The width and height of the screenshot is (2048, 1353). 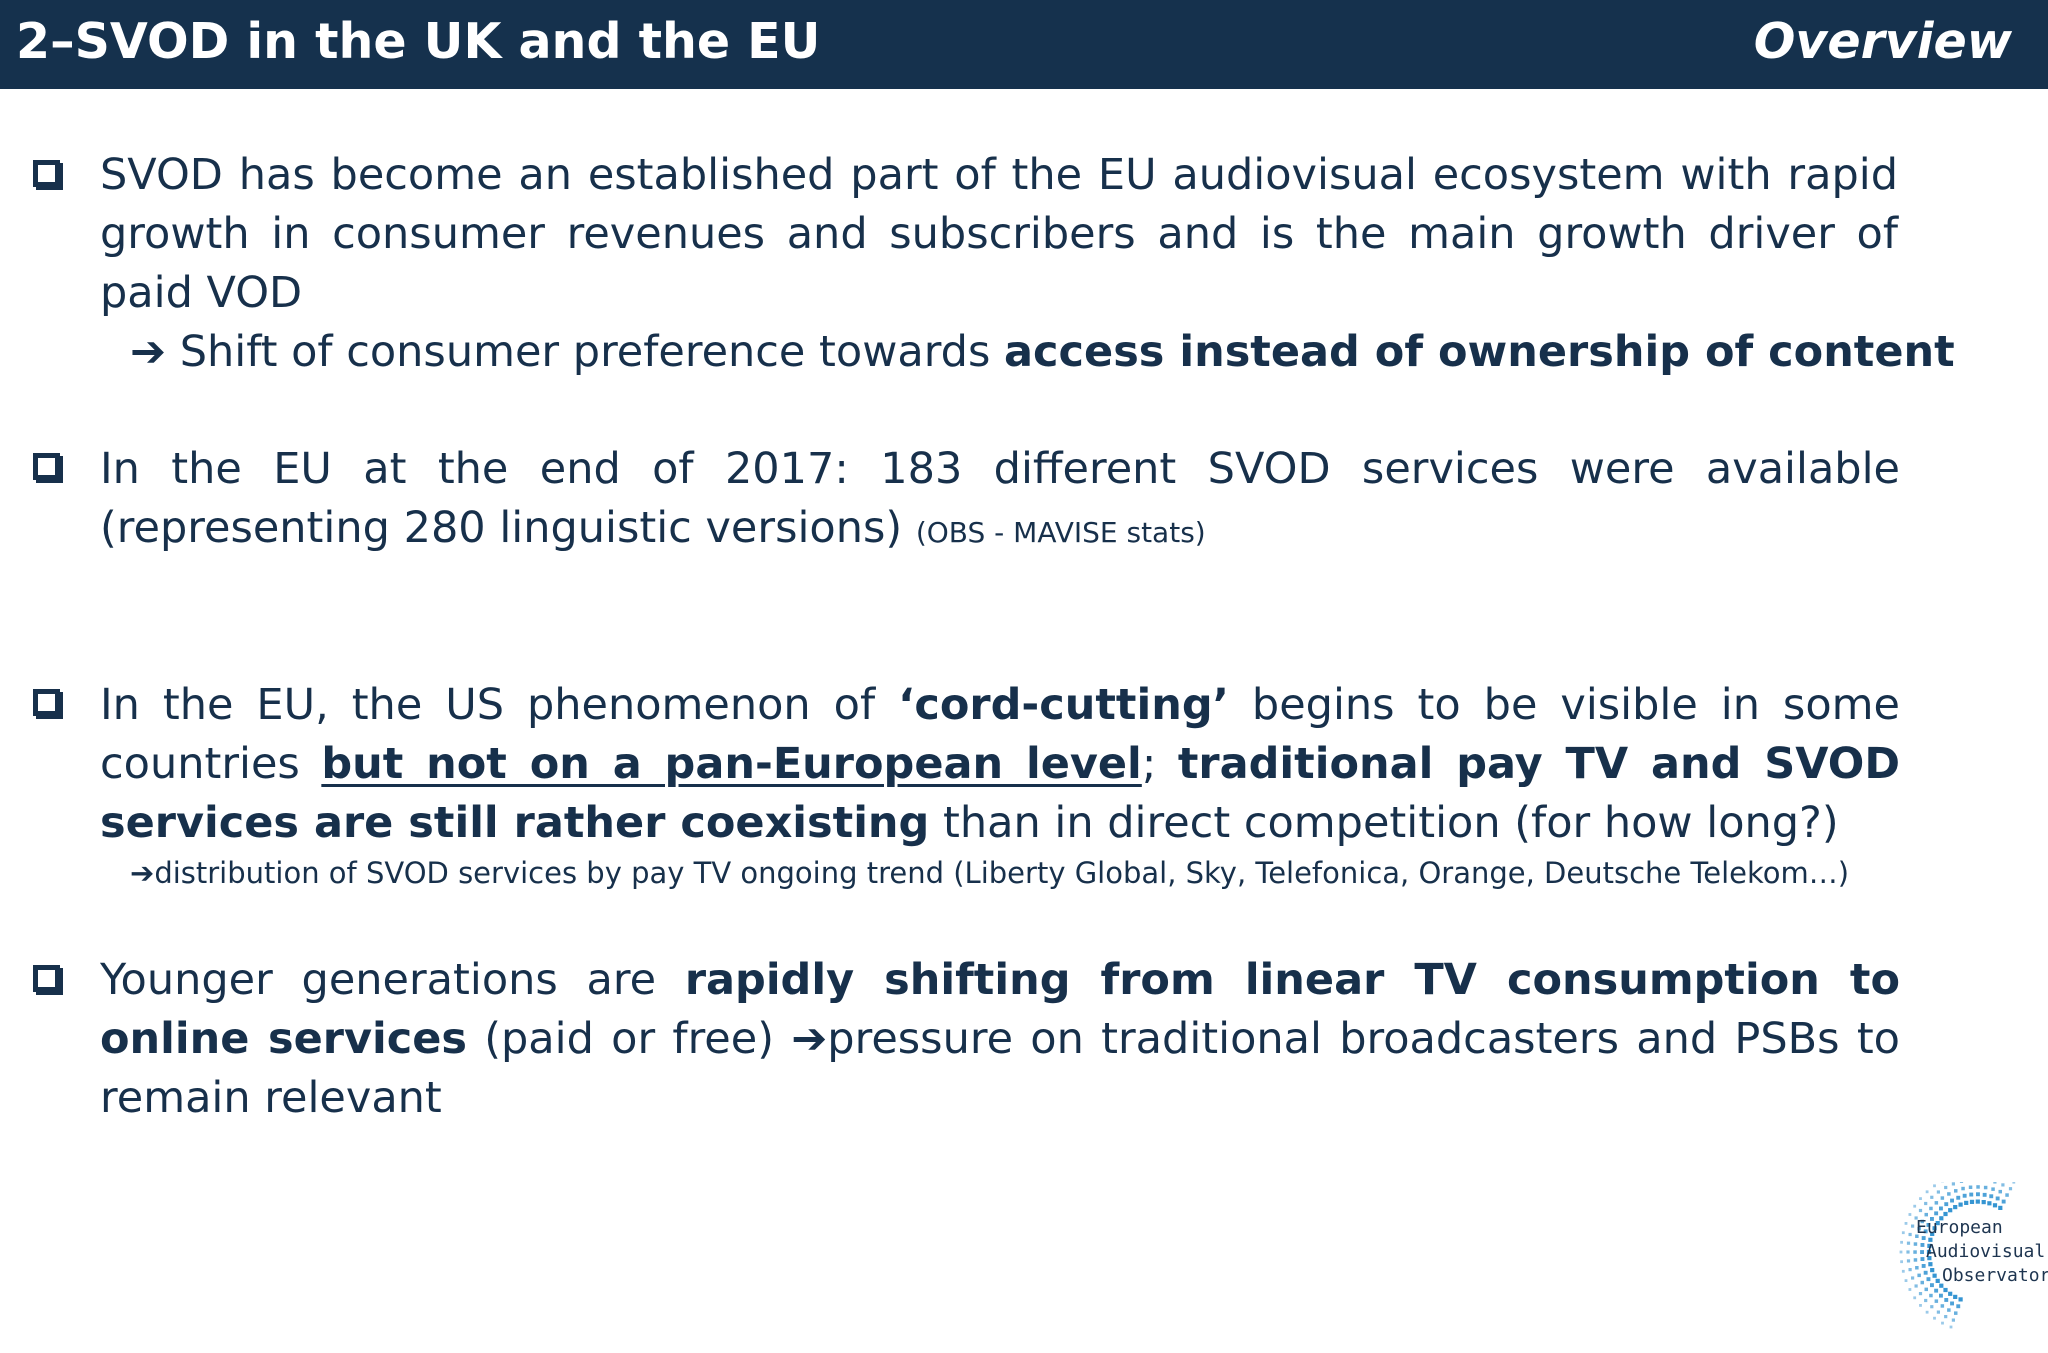 What do you see at coordinates (1024, 44) in the screenshot?
I see `slide-header: 2–SVOD in the UK and the EU Overview` at bounding box center [1024, 44].